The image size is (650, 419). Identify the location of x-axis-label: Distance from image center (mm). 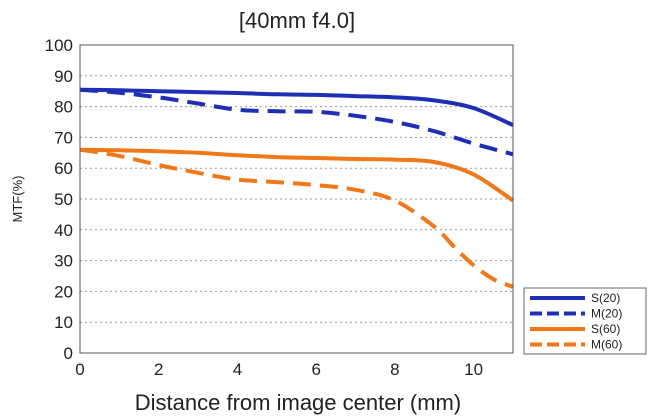
(298, 402).